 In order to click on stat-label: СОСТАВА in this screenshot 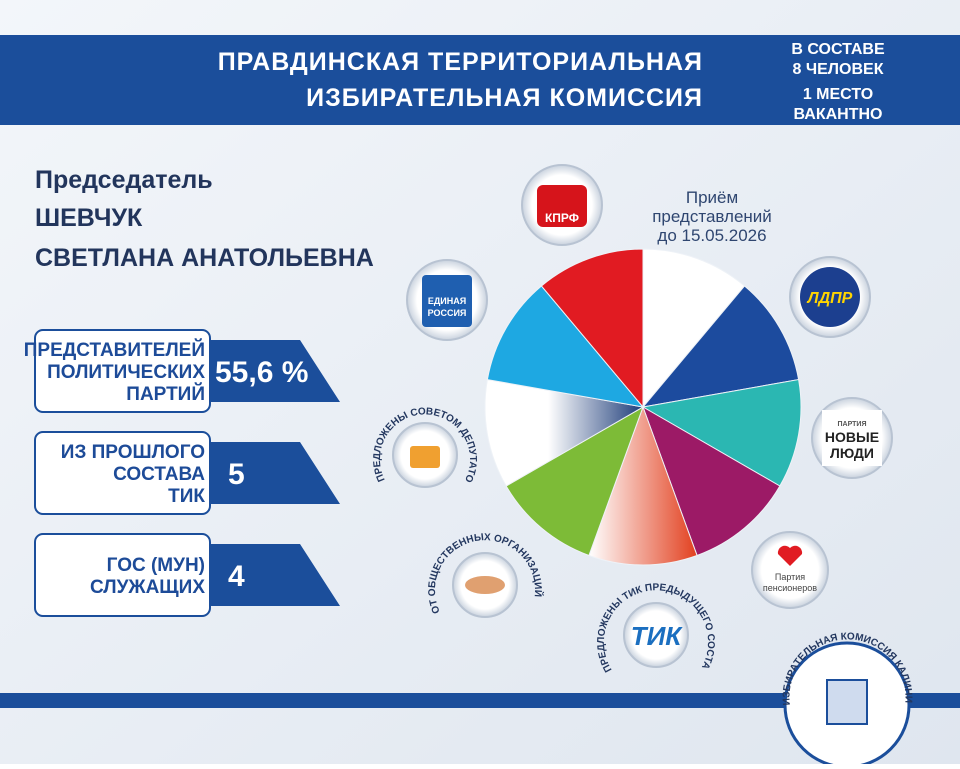, I will do `click(159, 474)`.